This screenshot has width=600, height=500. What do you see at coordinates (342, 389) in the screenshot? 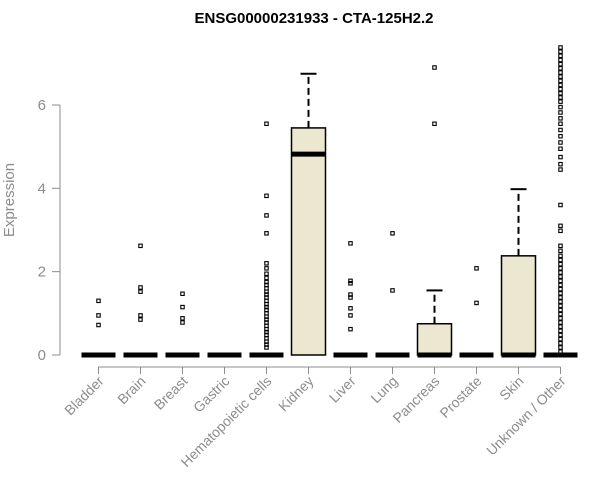
I see `x-tick-label: Liver` at bounding box center [342, 389].